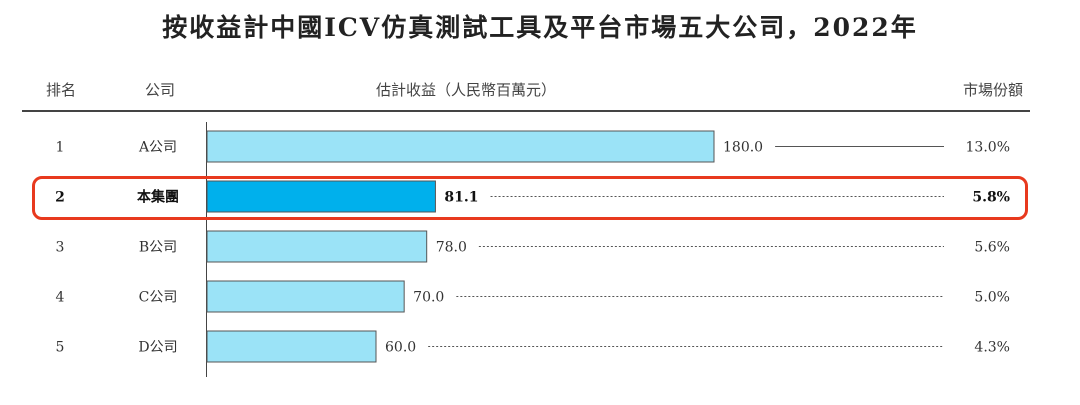  What do you see at coordinates (992, 348) in the screenshot?
I see `market-share-label: 4.3%` at bounding box center [992, 348].